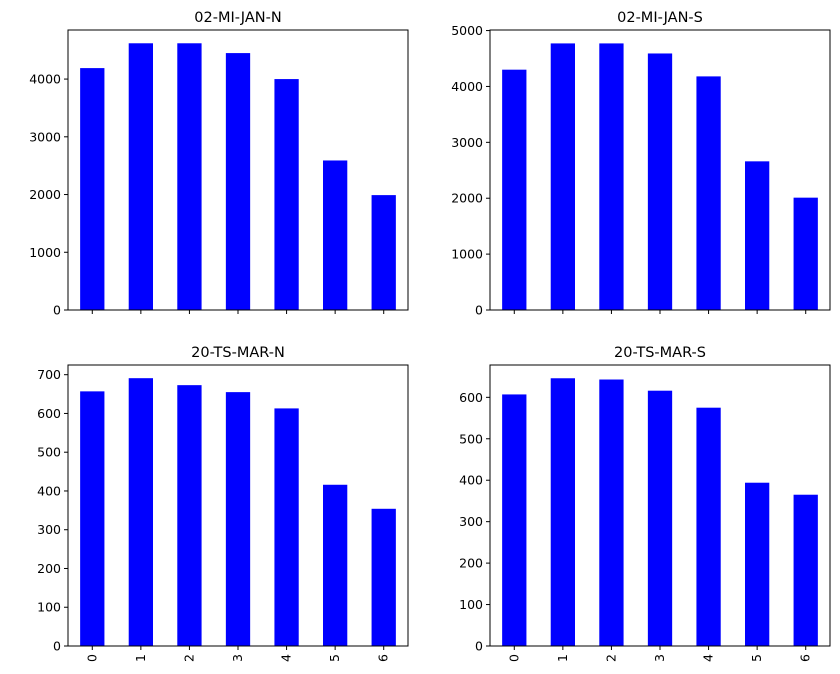 This screenshot has height=674, width=840. What do you see at coordinates (660, 353) in the screenshot?
I see `subplot-title: 20-TS-MAR-S` at bounding box center [660, 353].